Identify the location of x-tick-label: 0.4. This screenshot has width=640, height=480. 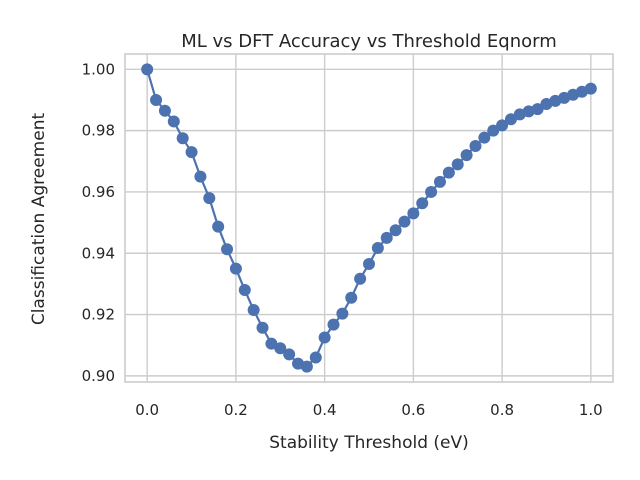
(325, 410).